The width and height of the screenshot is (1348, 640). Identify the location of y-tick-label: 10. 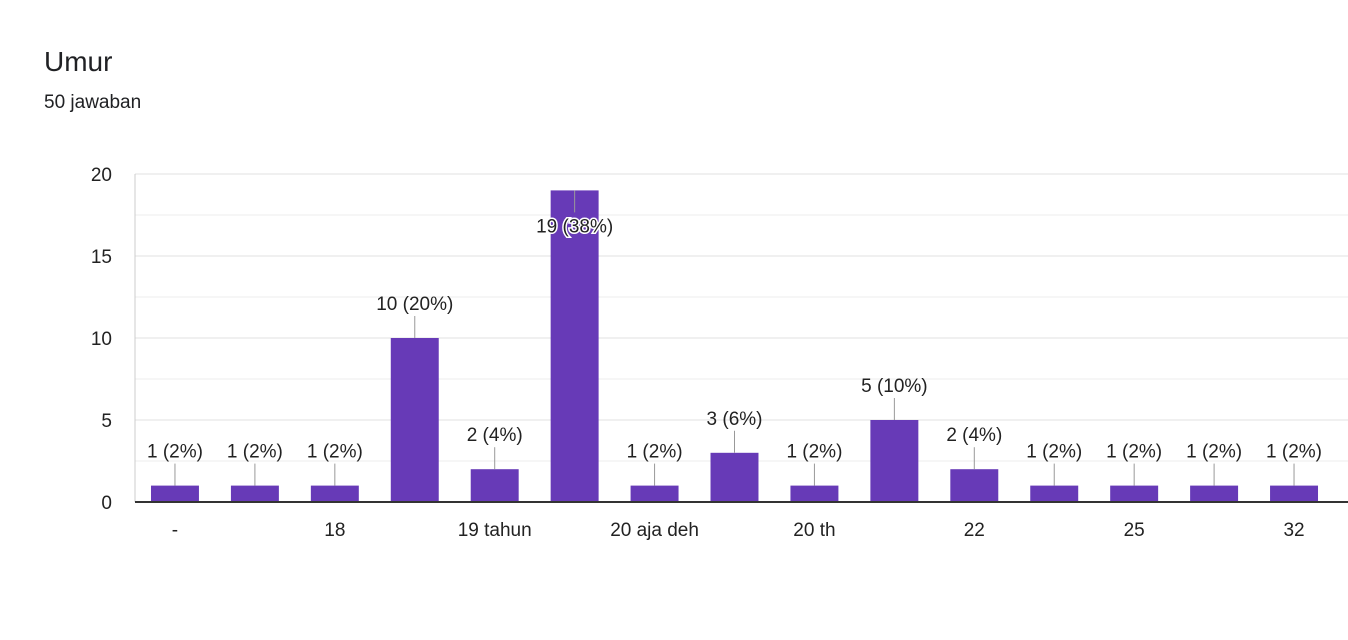
(101, 339).